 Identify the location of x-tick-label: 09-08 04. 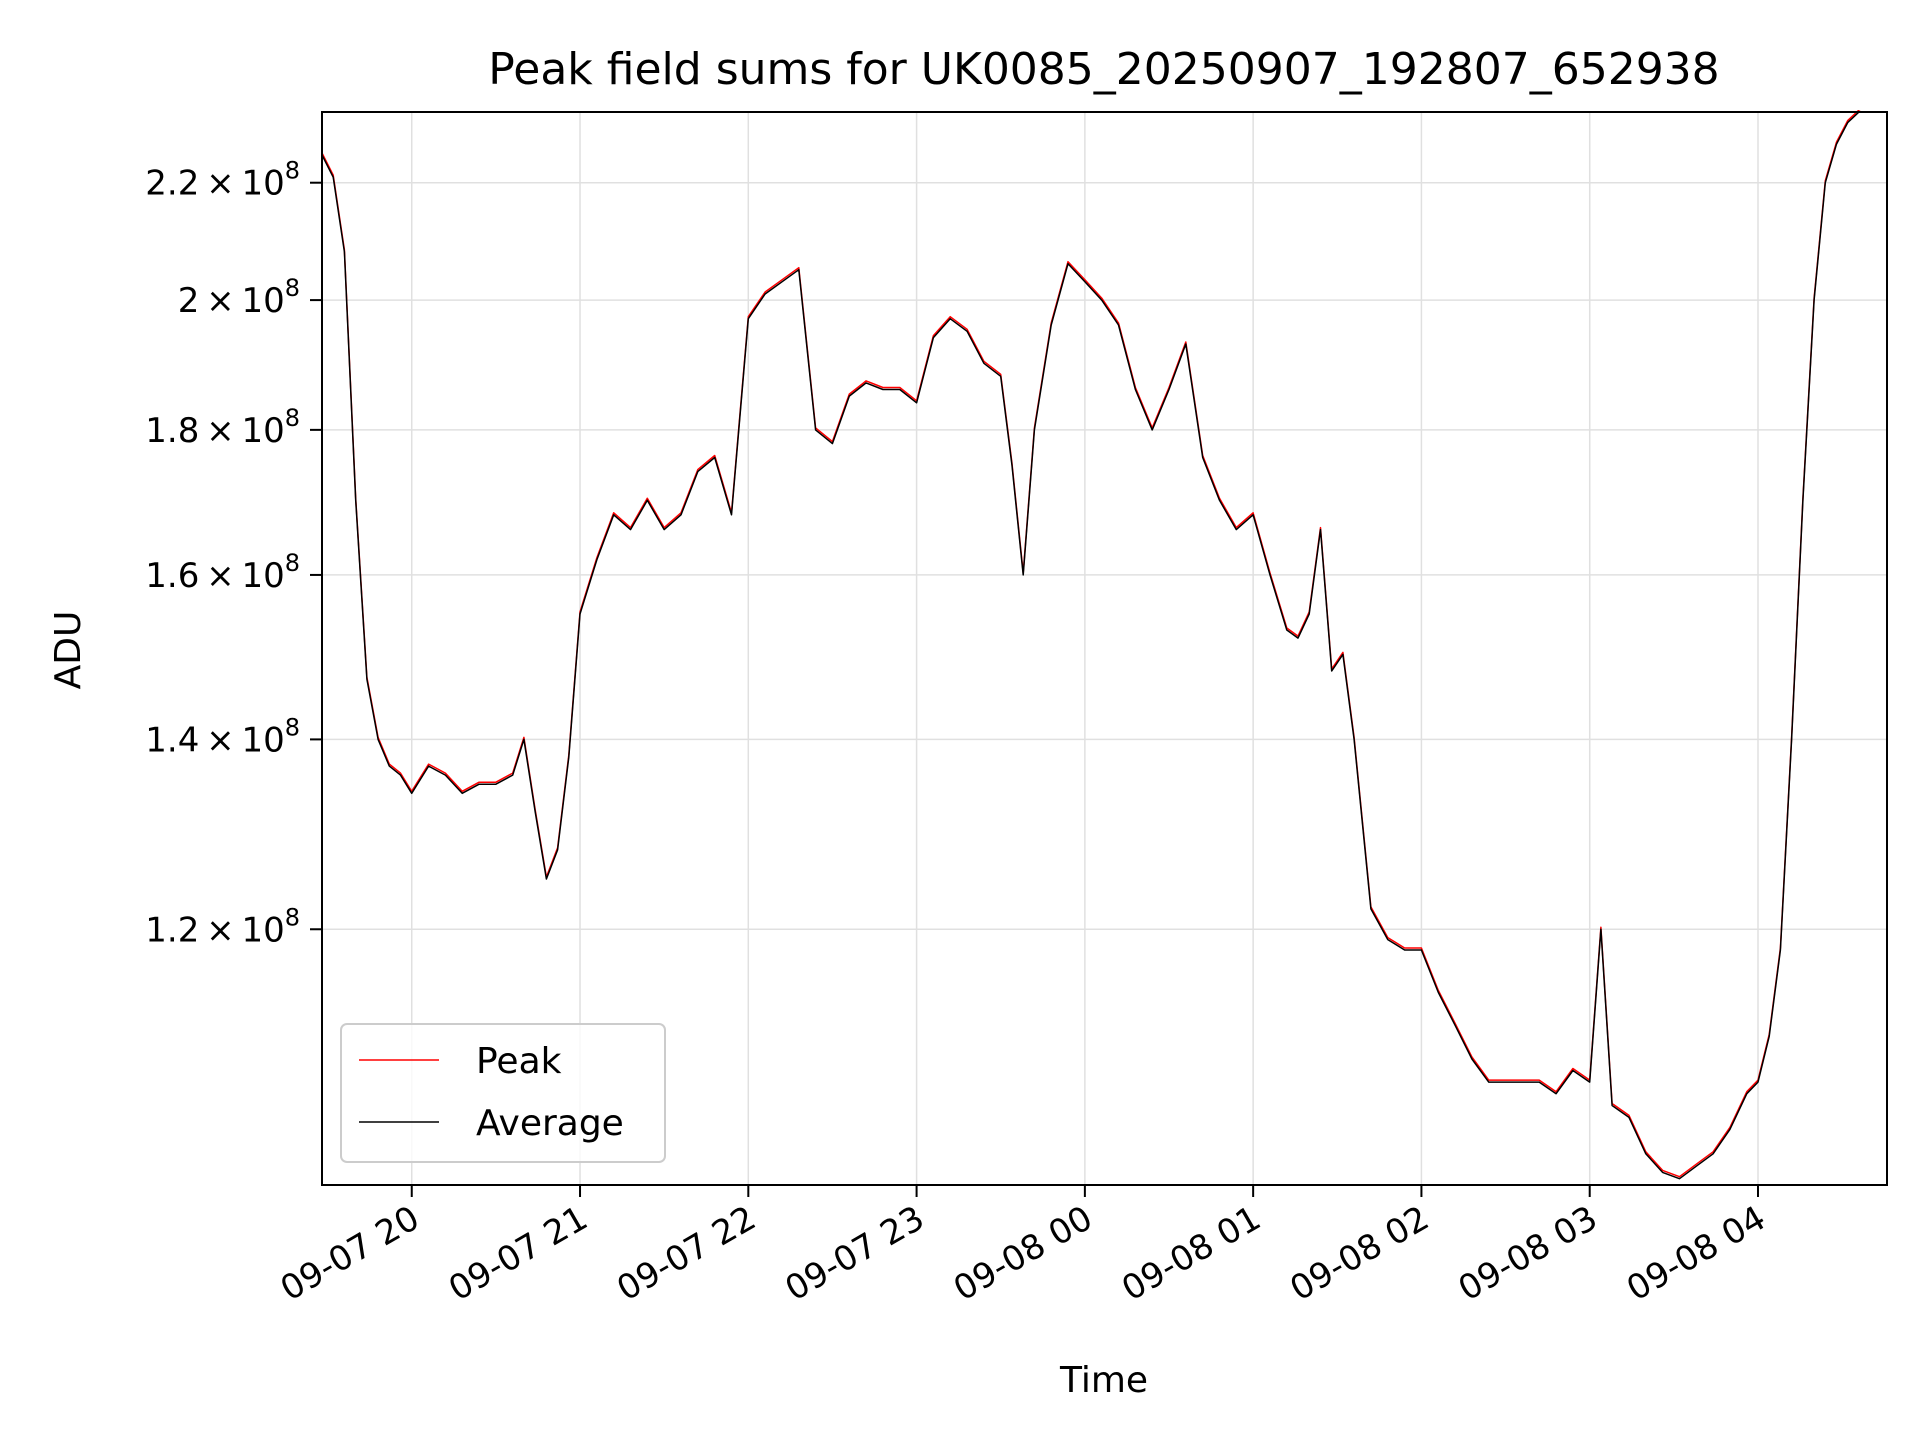
(1696, 1253).